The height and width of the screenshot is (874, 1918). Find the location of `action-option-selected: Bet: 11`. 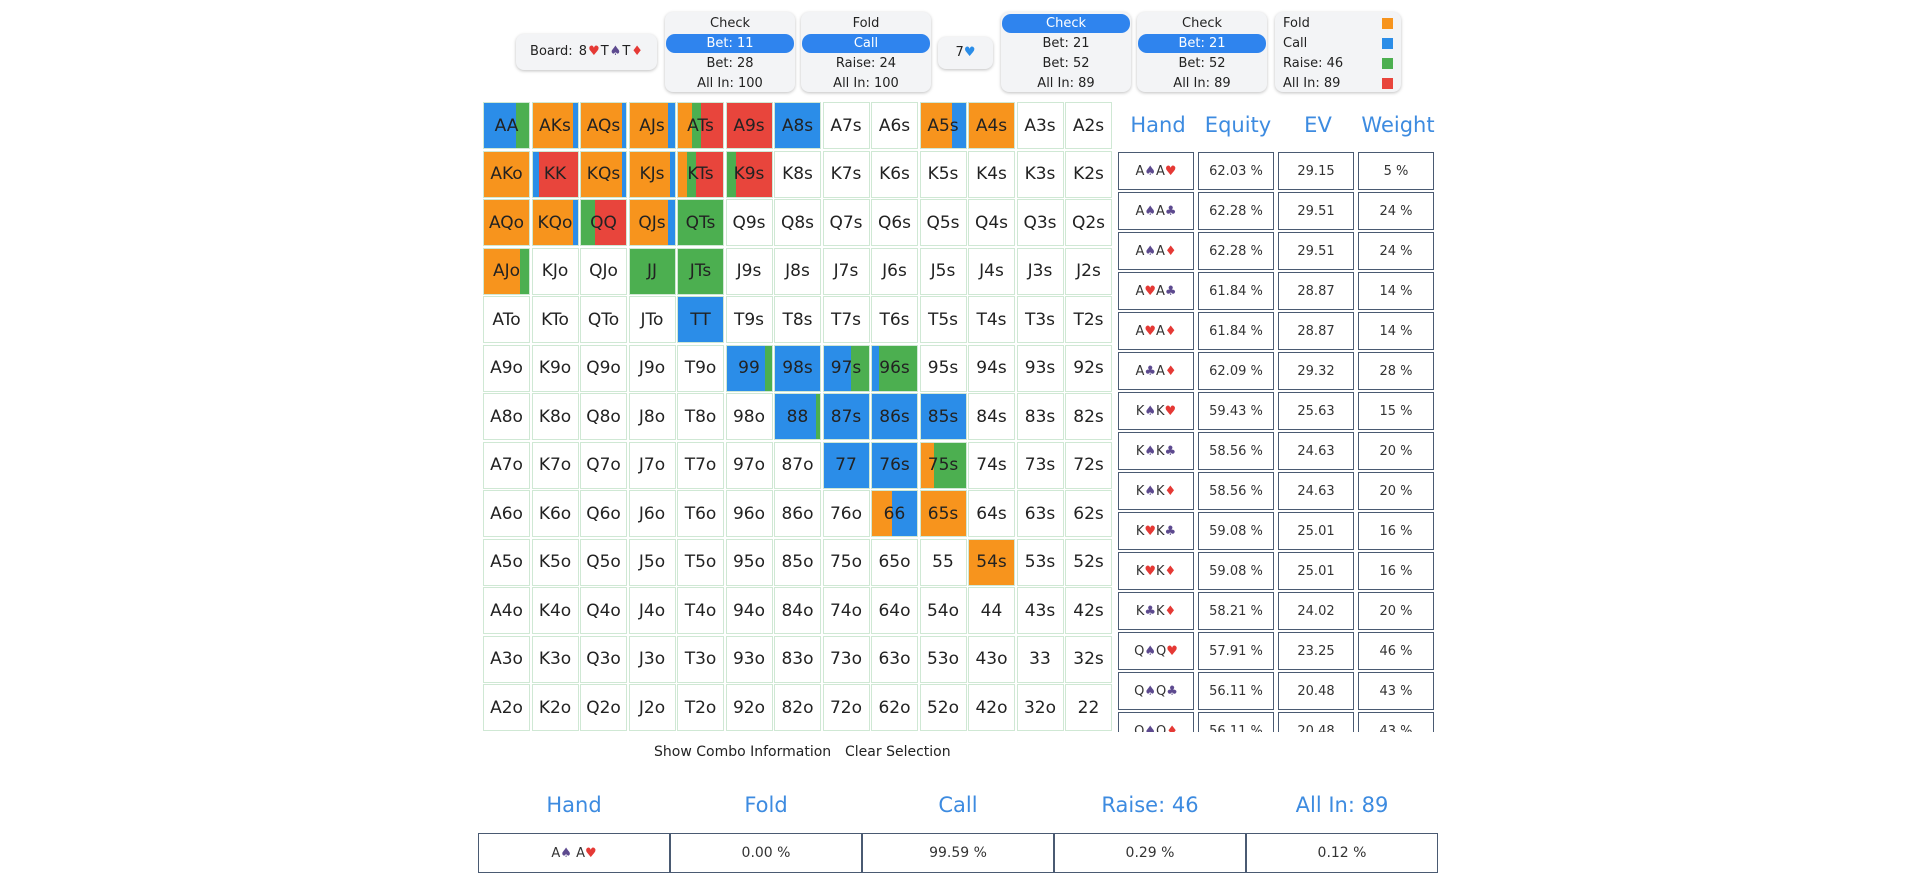

action-option-selected: Bet: 11 is located at coordinates (730, 43).